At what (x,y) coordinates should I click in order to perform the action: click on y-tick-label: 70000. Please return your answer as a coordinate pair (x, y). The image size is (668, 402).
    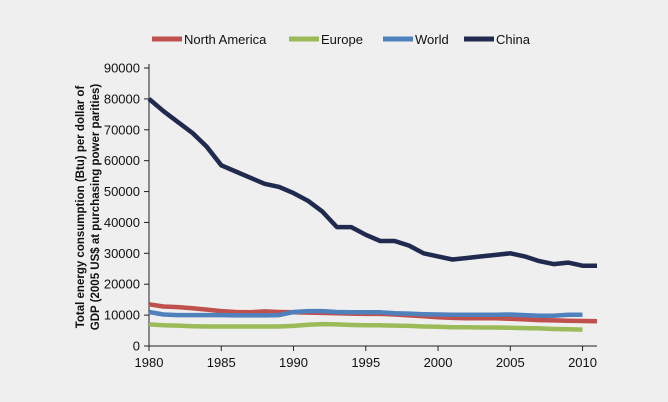
    Looking at the image, I should click on (122, 129).